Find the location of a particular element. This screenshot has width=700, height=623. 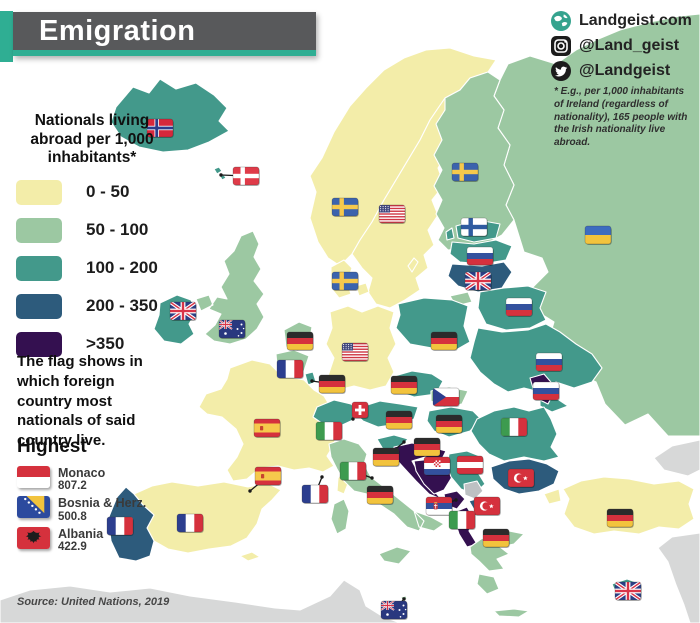

globe-icon is located at coordinates (561, 20).